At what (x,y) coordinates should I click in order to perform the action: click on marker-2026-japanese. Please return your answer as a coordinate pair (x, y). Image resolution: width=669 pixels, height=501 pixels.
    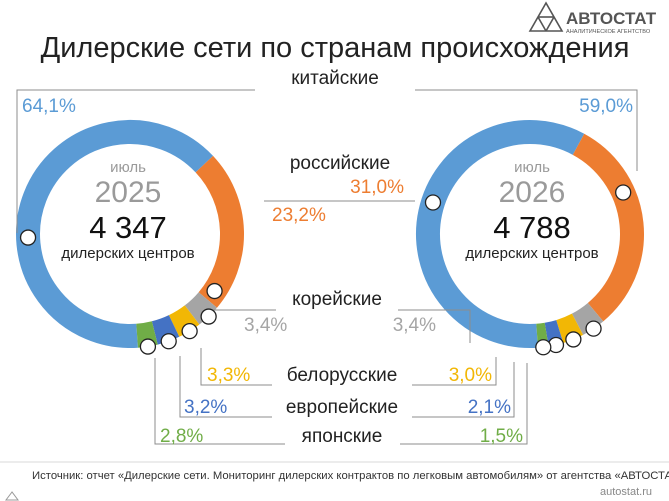
    Looking at the image, I should click on (543, 347).